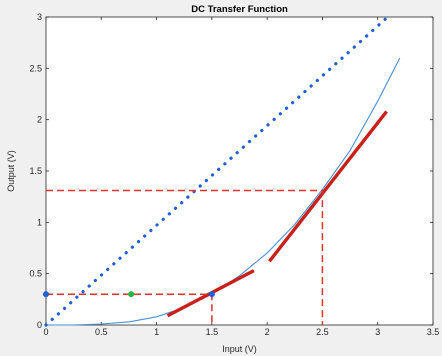  What do you see at coordinates (35, 274) in the screenshot?
I see `y-tick-label: 0.5` at bounding box center [35, 274].